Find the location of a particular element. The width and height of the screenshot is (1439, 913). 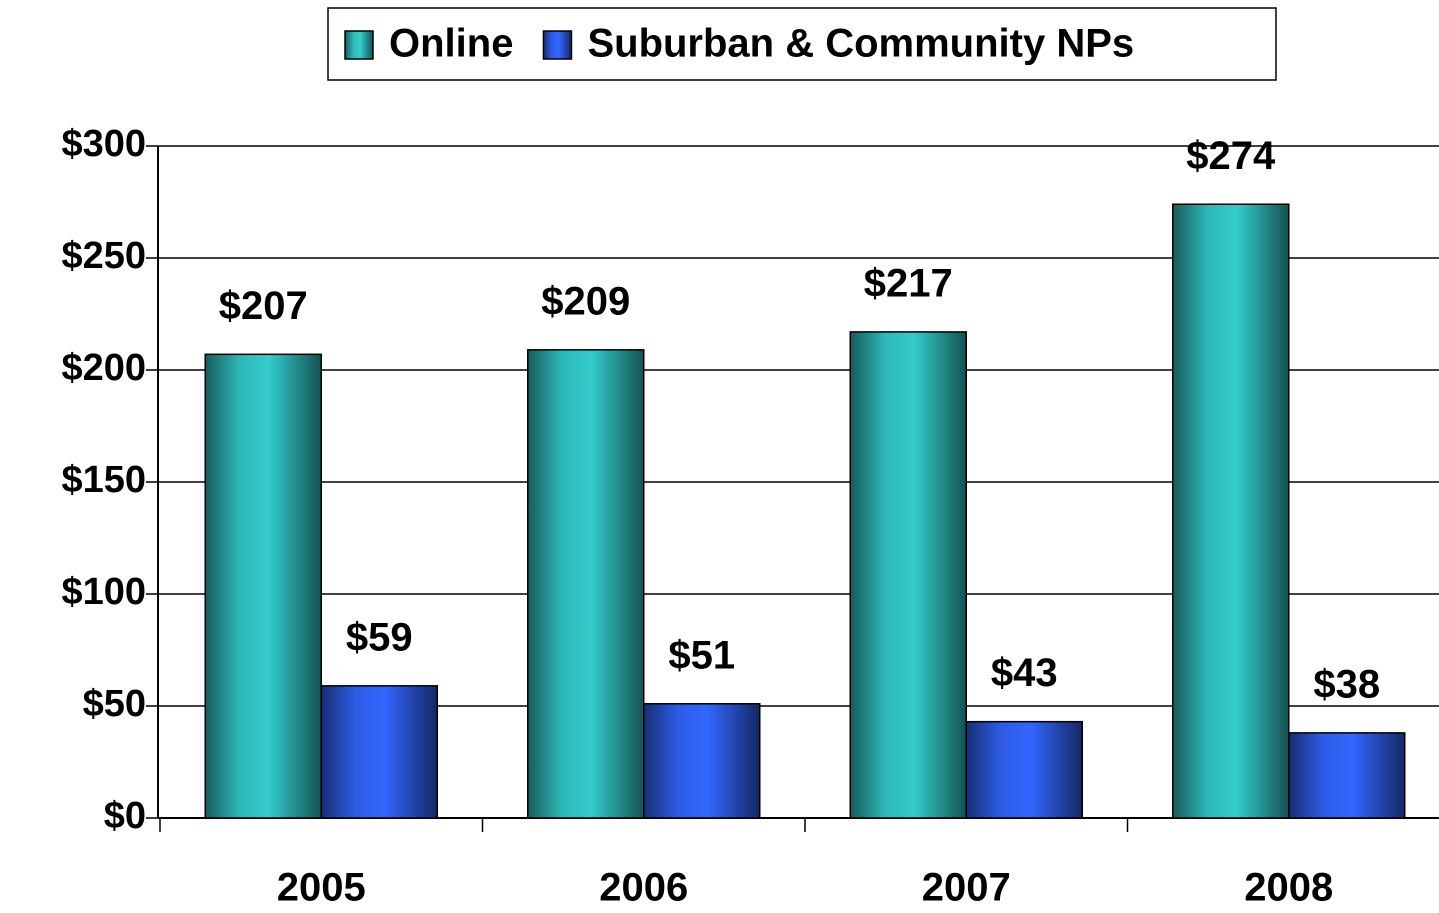

data-label: $217 is located at coordinates (908, 283).